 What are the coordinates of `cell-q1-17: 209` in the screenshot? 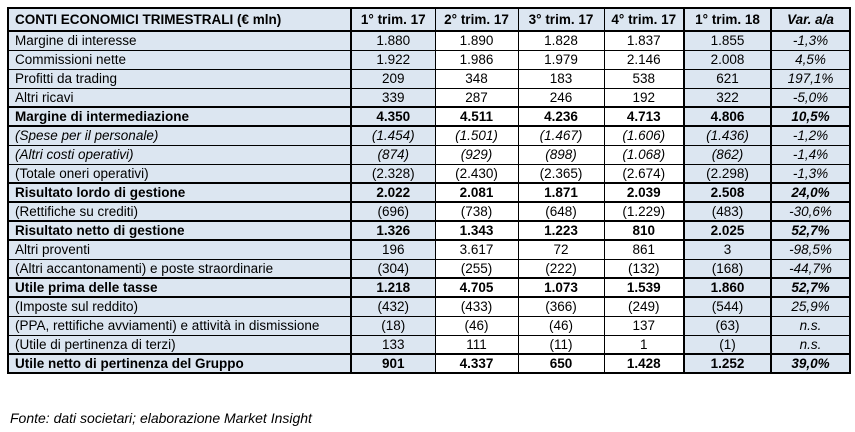 It's located at (393, 78).